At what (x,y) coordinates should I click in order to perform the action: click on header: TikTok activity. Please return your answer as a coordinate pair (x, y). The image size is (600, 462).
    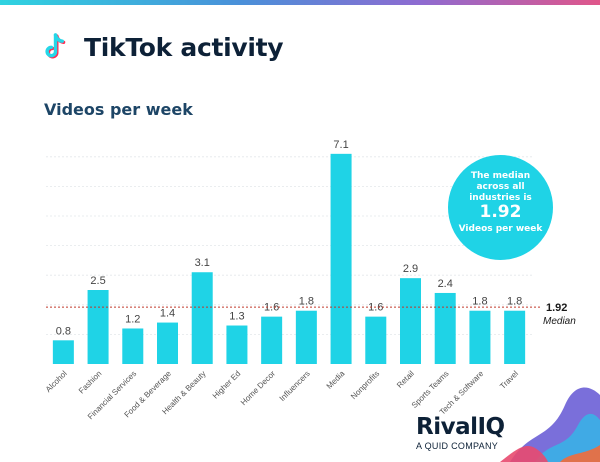
    Looking at the image, I should click on (162, 47).